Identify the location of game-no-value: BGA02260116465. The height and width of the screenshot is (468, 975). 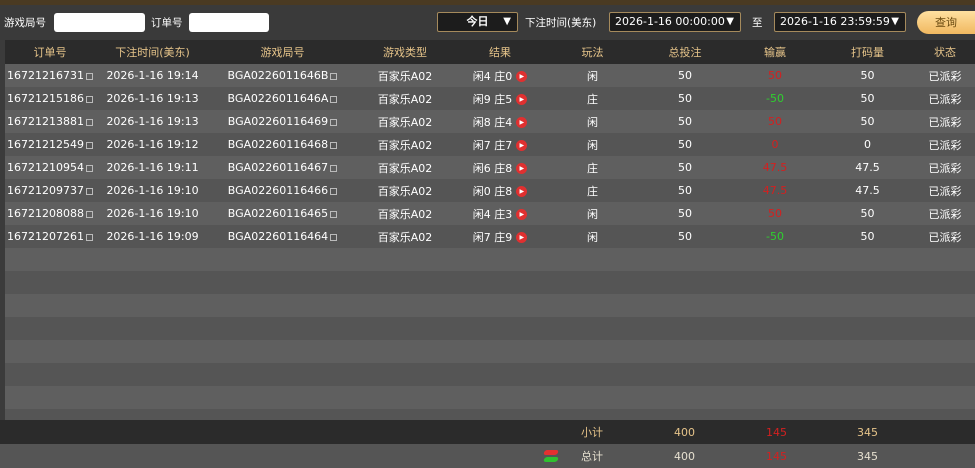
(278, 213).